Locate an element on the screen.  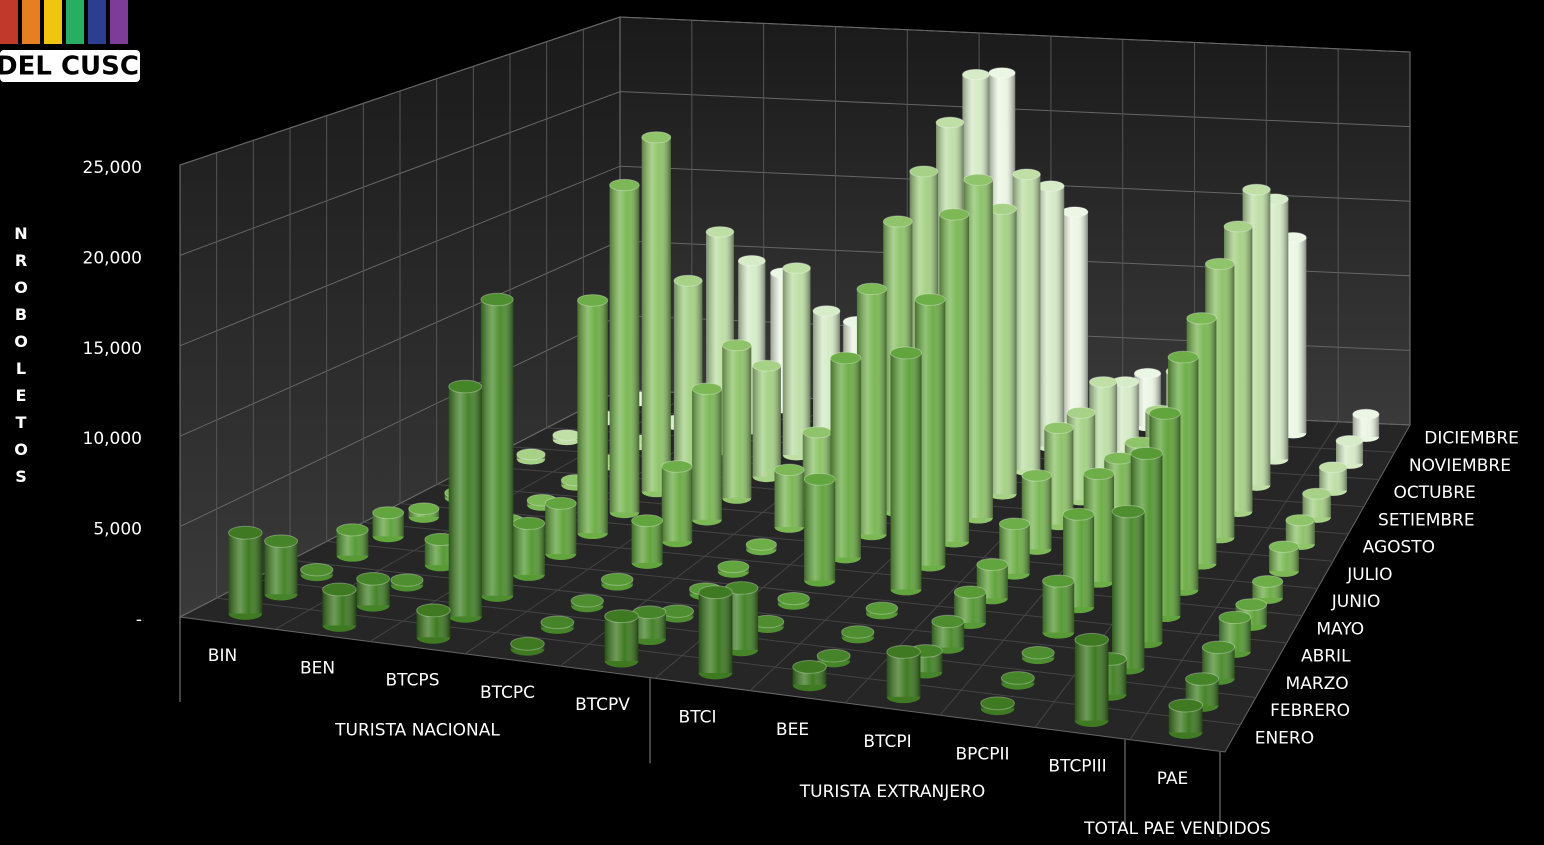
logo: DEL CUSCO is located at coordinates (80, 41).